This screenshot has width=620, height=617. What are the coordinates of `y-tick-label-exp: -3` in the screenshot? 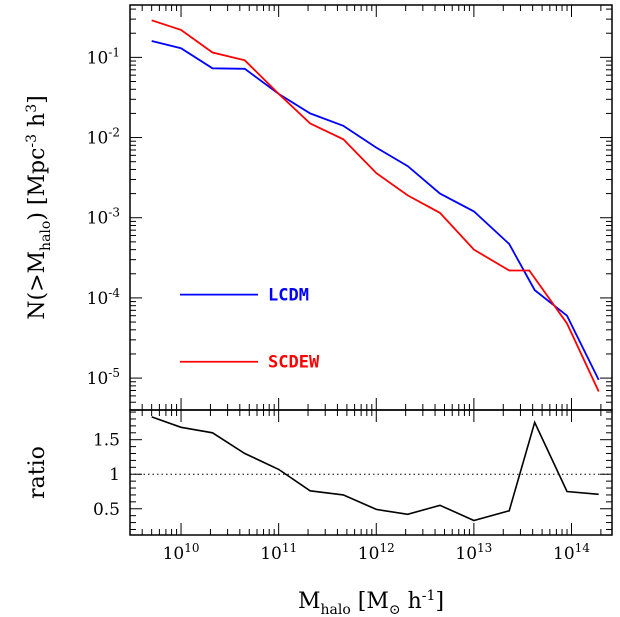 It's located at (114, 213).